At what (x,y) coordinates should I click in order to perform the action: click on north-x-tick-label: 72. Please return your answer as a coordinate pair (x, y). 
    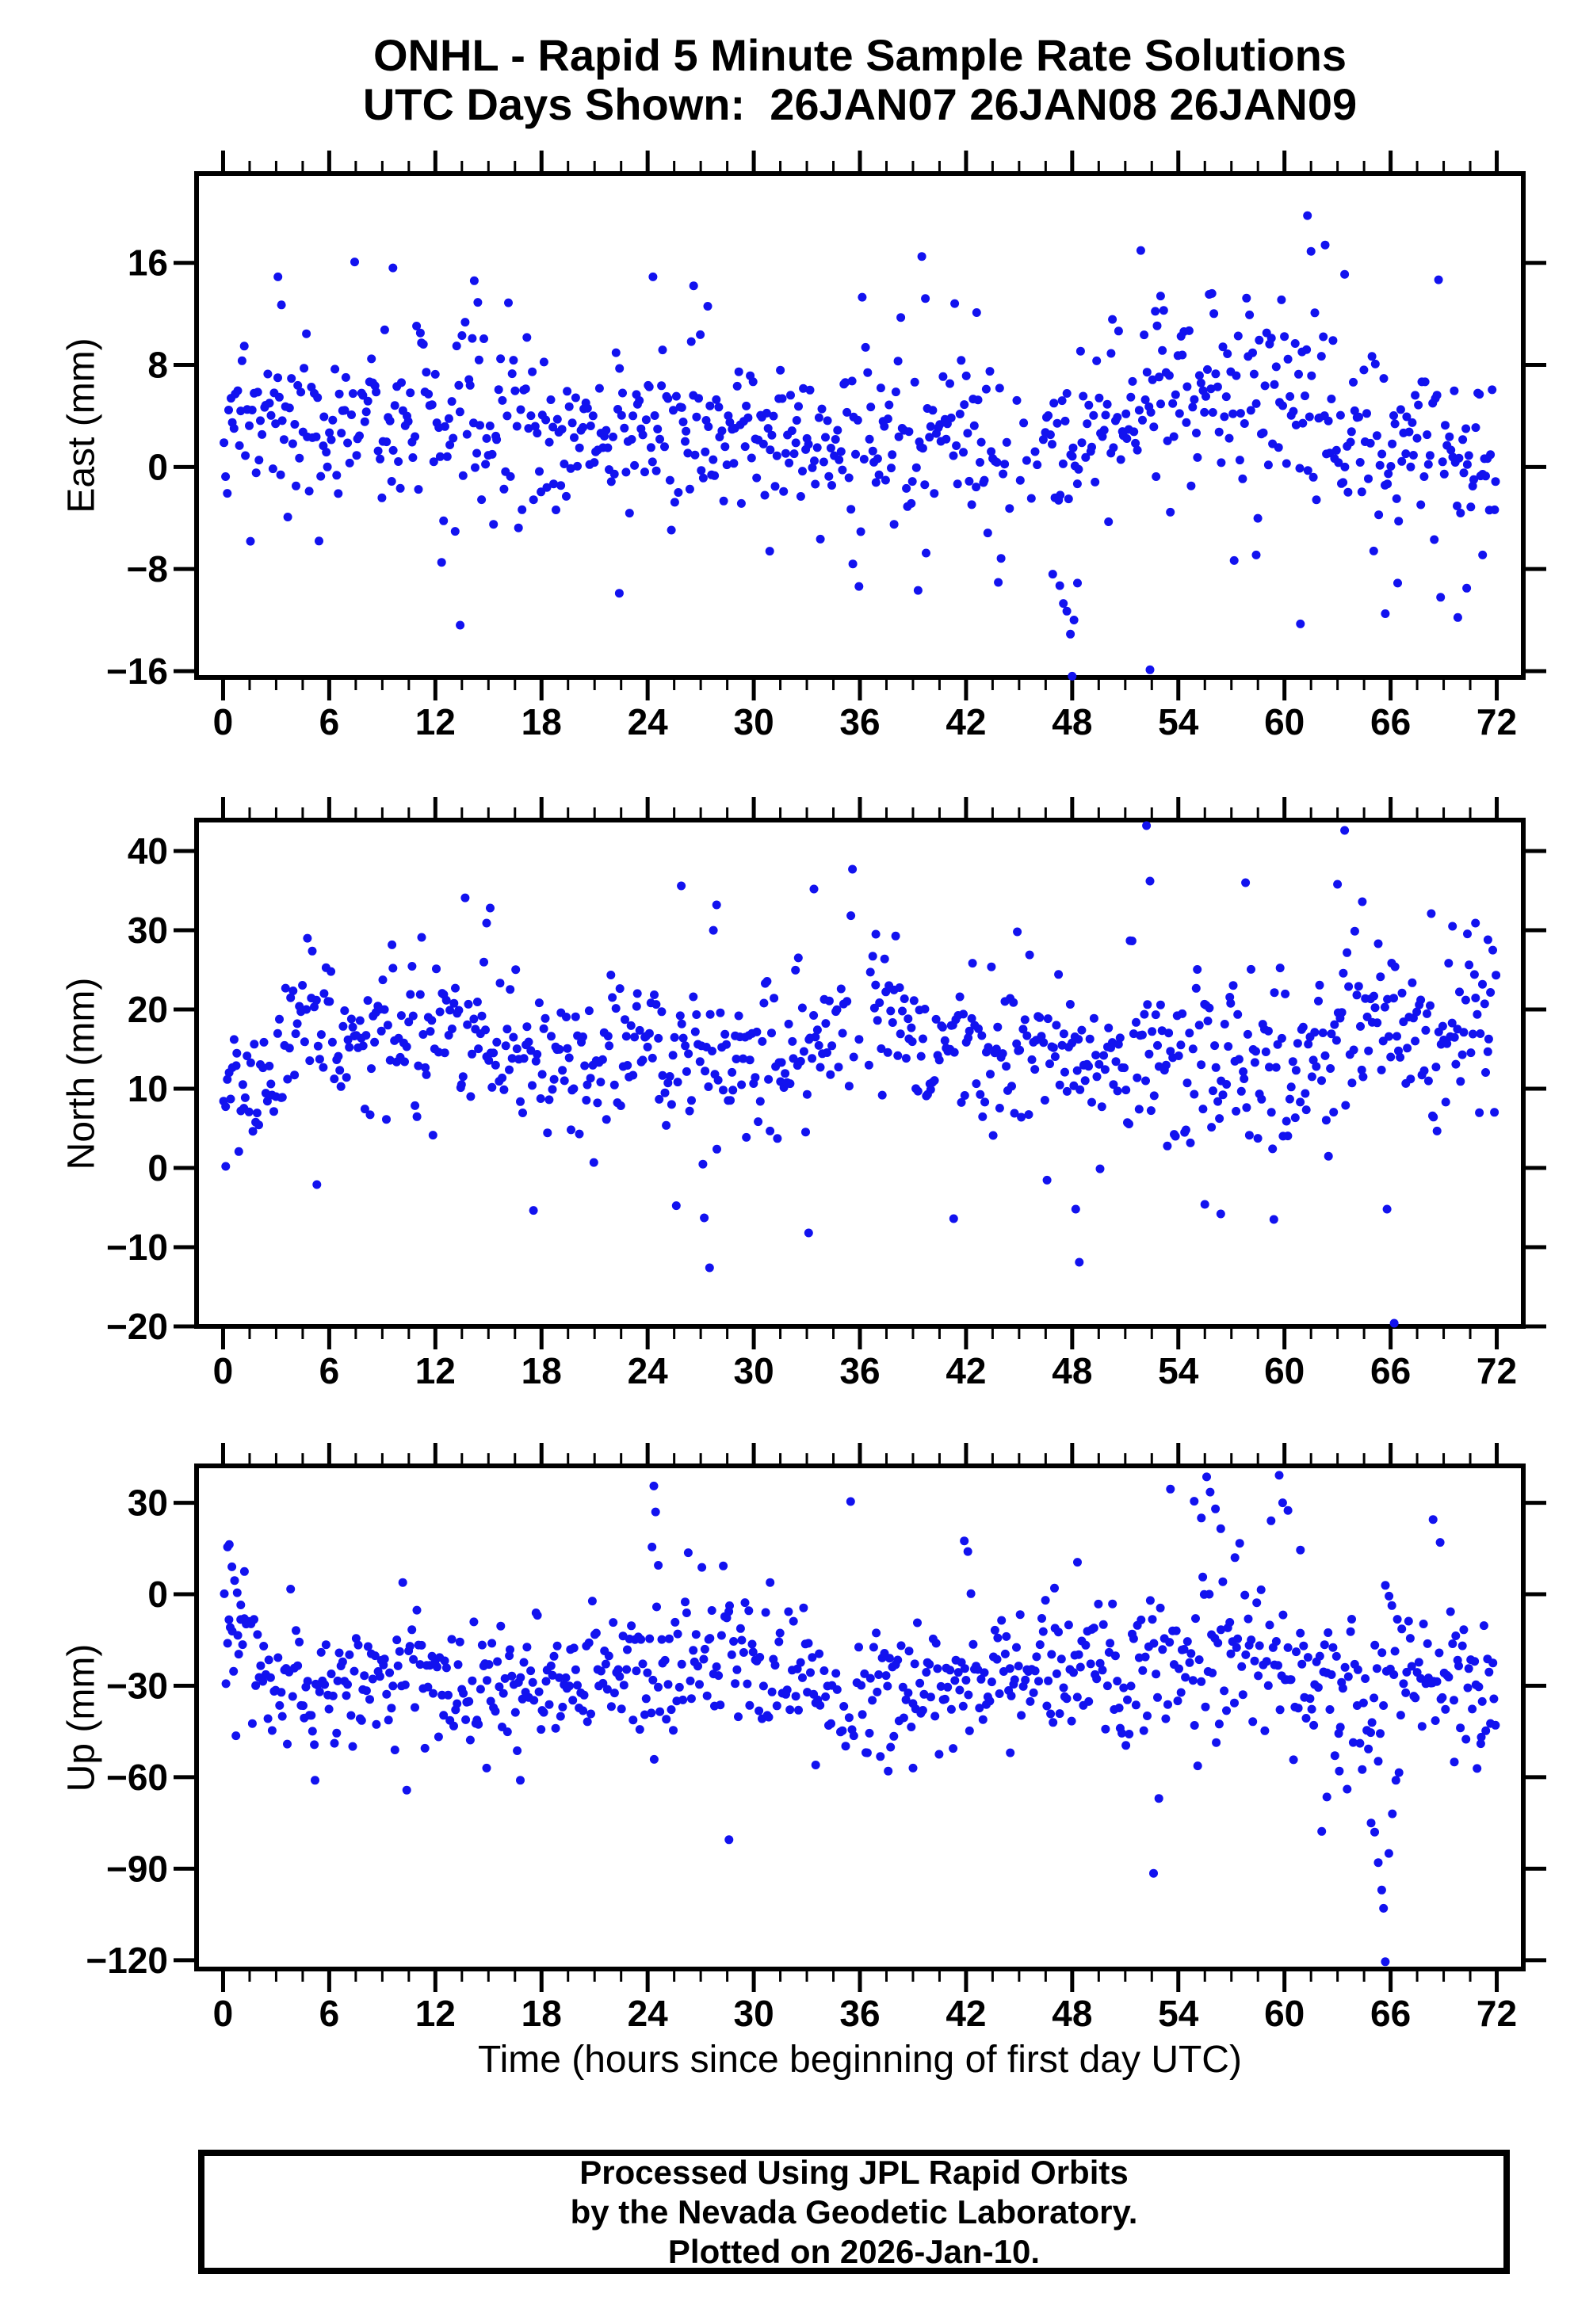
    Looking at the image, I should click on (1497, 1370).